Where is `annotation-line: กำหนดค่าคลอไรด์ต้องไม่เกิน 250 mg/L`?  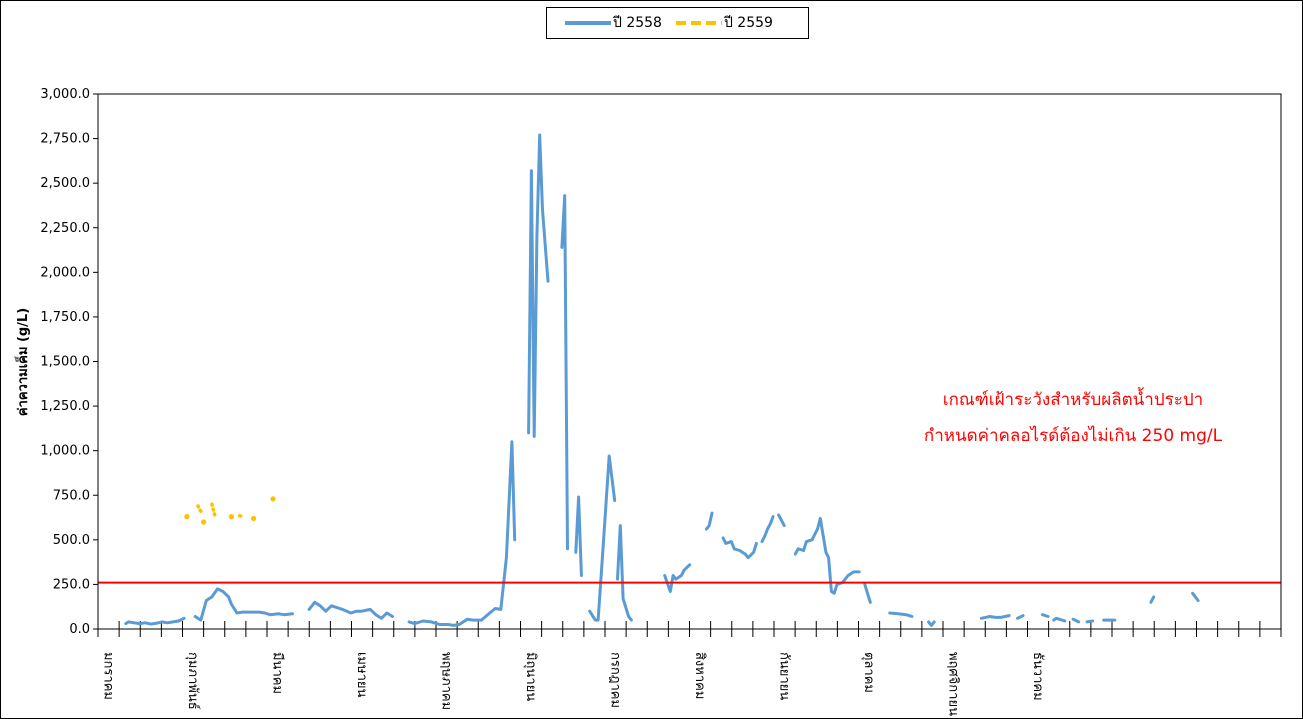
annotation-line: กำหนดค่าคลอไรด์ต้องไม่เกิน 250 mg/L is located at coordinates (1073, 435).